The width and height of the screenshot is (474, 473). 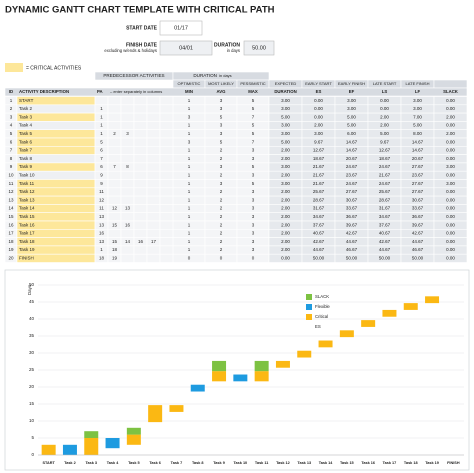 What do you see at coordinates (418, 175) in the screenshot?
I see `cell-text: 23.67` at bounding box center [418, 175].